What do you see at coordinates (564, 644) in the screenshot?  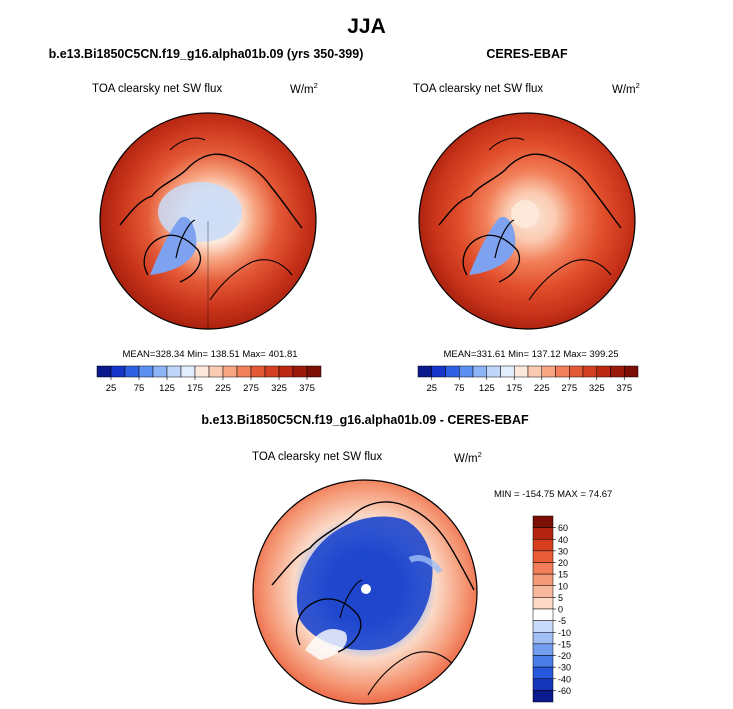 I see `panel-diff-colorbar-tick-label: -15` at bounding box center [564, 644].